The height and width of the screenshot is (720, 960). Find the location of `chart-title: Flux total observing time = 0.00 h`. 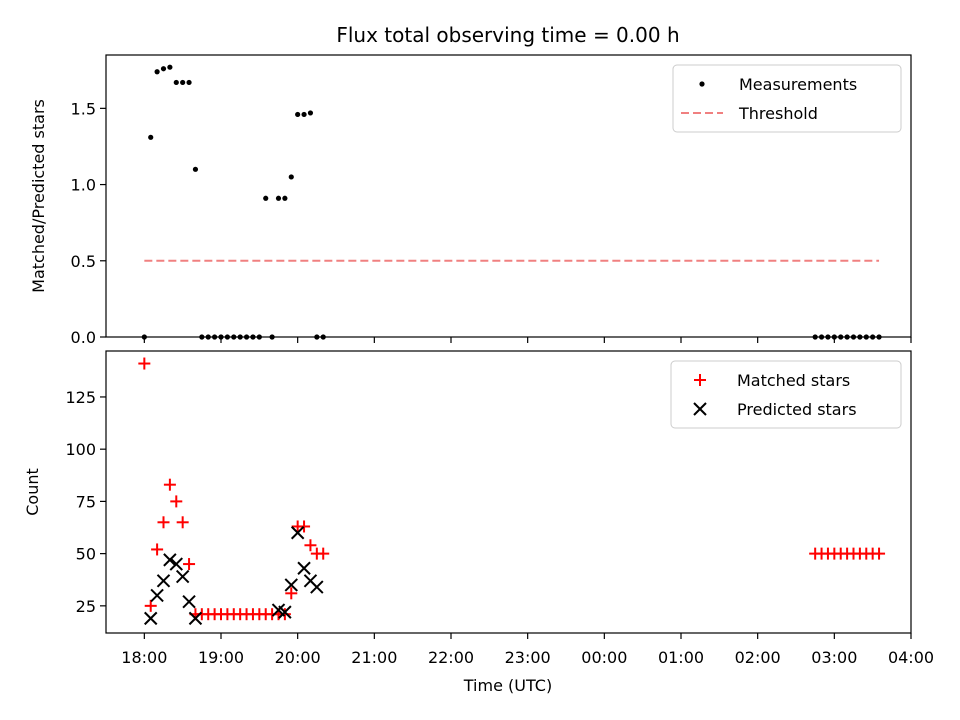

chart-title: Flux total observing time = 0.00 h is located at coordinates (507, 35).